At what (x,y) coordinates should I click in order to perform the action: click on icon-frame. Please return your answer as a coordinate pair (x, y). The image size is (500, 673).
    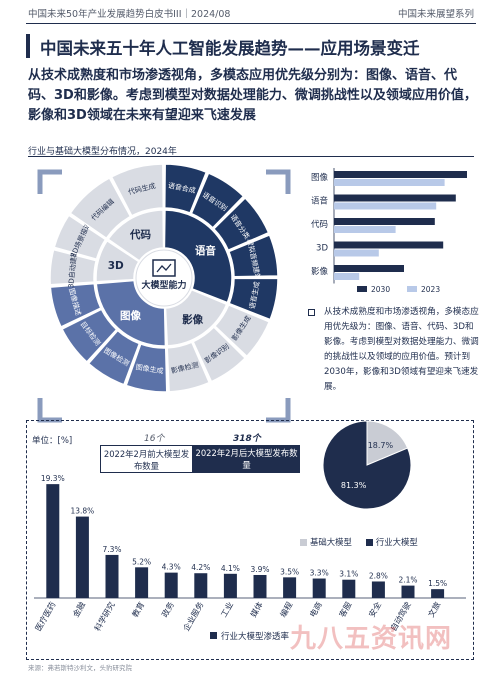
    Looking at the image, I should click on (164, 268).